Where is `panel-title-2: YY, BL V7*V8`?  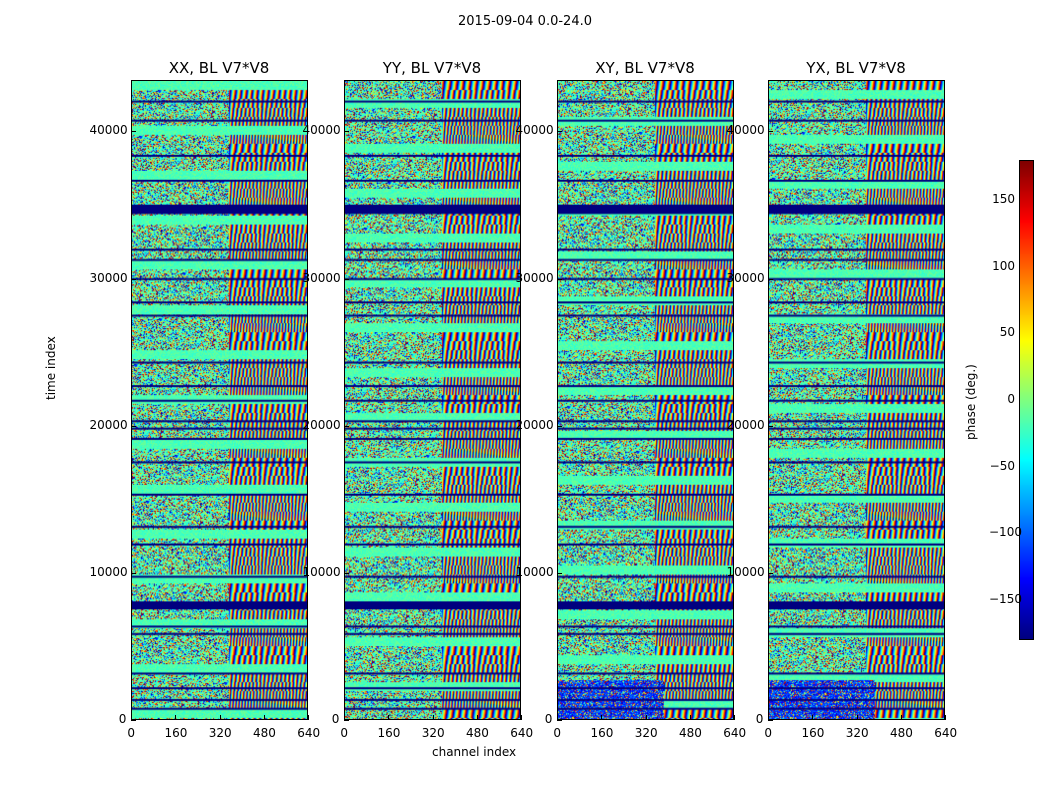
panel-title-2: YY, BL V7*V8 is located at coordinates (432, 68).